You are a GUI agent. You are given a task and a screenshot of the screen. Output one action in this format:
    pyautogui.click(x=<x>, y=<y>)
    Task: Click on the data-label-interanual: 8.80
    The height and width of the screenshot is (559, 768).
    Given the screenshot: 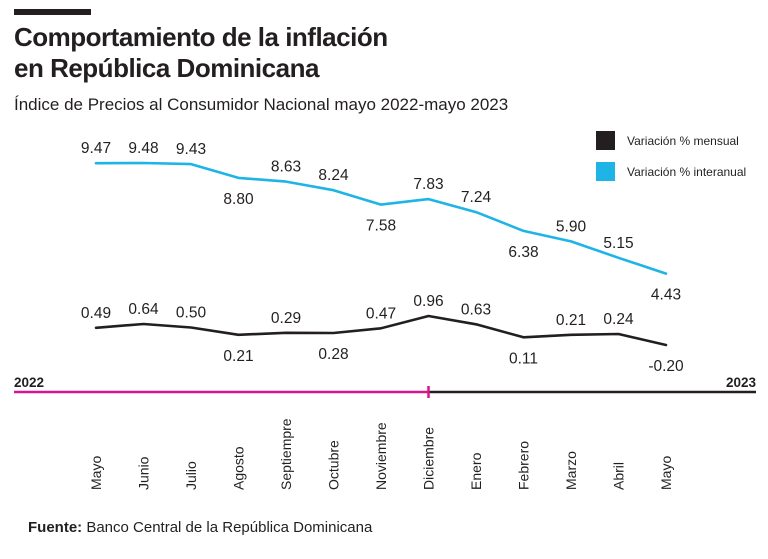 What is the action you would take?
    pyautogui.click(x=238, y=199)
    